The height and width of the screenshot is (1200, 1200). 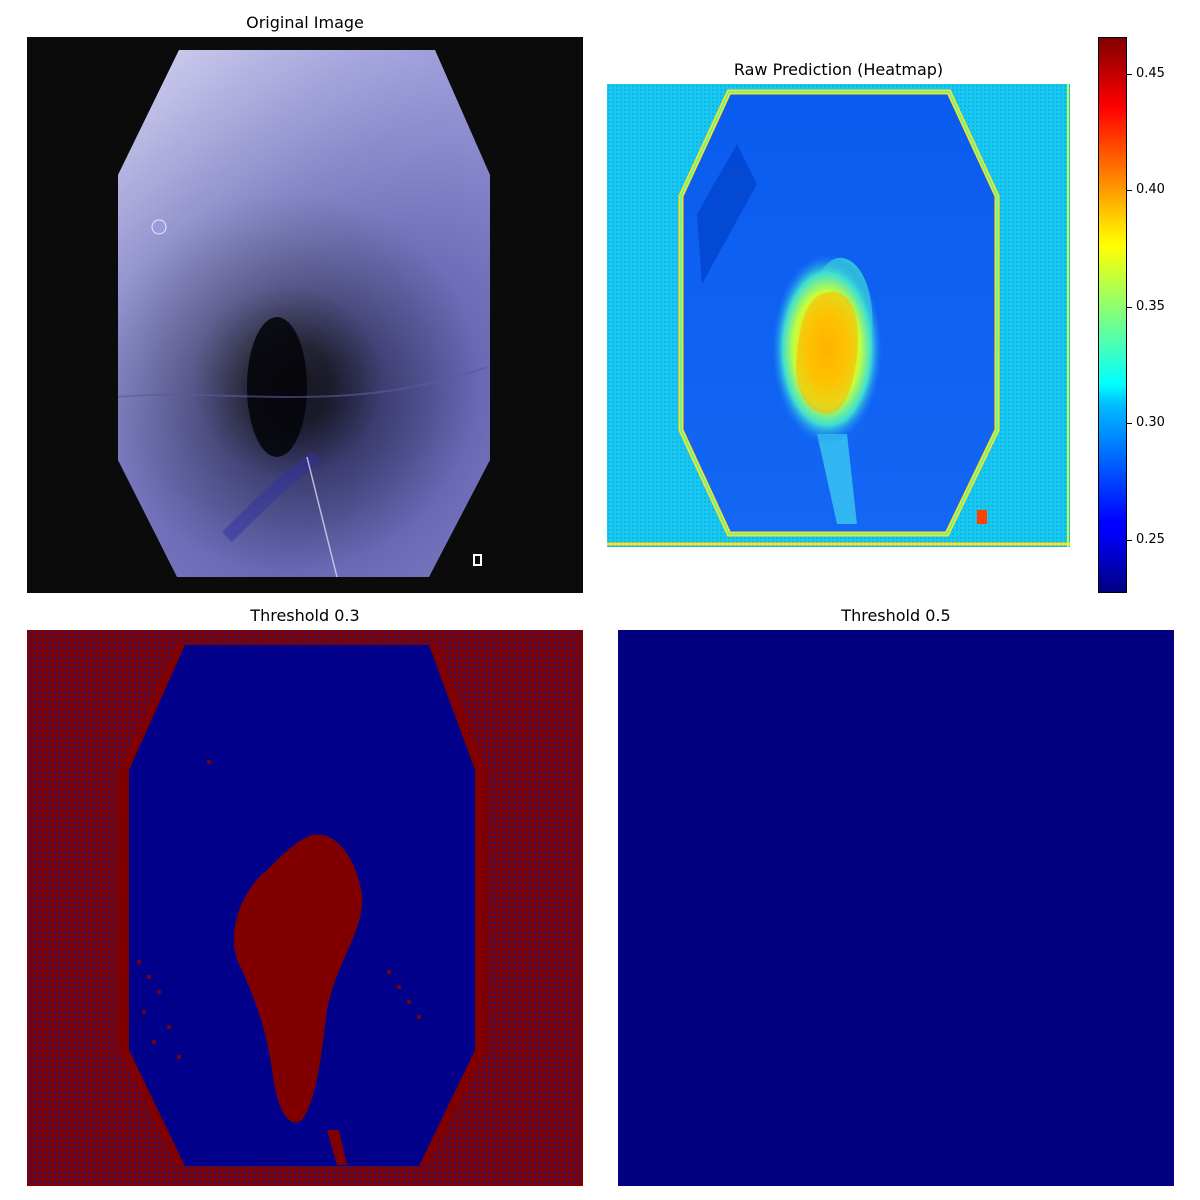 I want to click on colorbar-tick-label: 0.40, so click(x=1150, y=189).